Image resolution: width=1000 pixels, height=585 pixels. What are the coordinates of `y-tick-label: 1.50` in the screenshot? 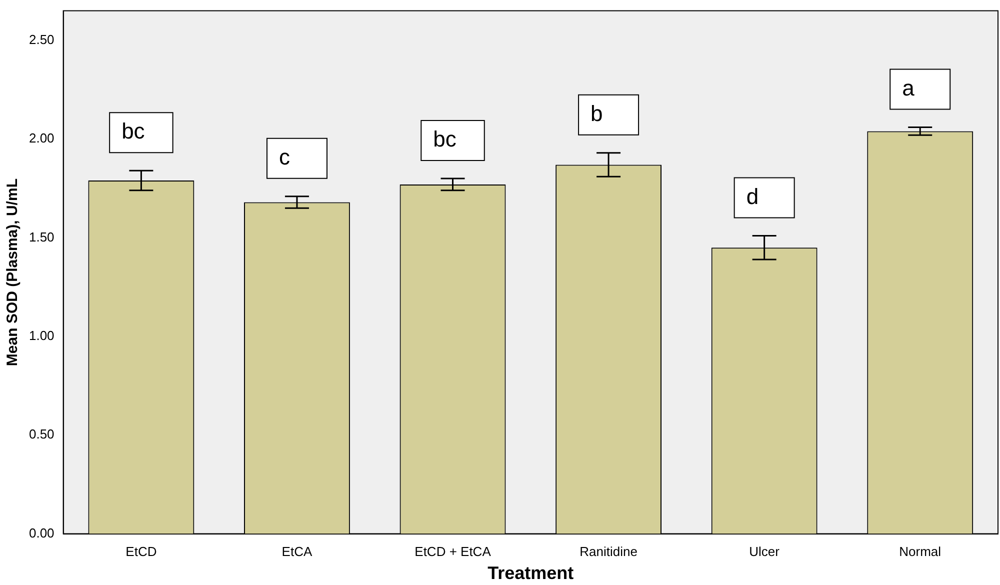 It's located at (41, 236).